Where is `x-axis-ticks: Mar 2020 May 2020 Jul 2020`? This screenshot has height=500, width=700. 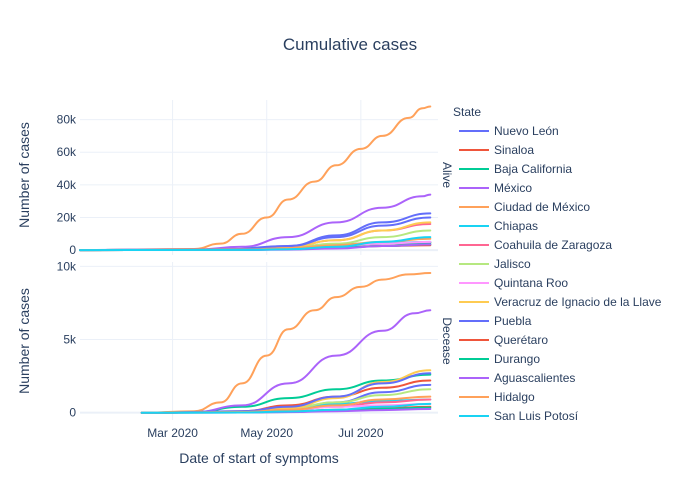
x-axis-ticks: Mar 2020 May 2020 Jul 2020 is located at coordinates (265, 433).